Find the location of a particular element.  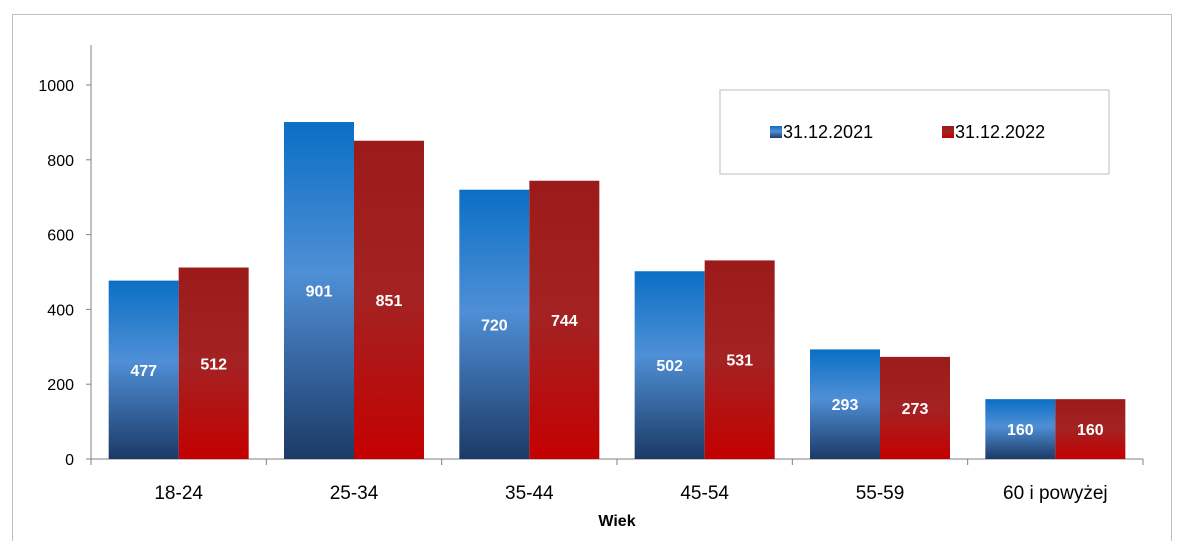

x-tick-label: 60 i powyżej is located at coordinates (1055, 493).